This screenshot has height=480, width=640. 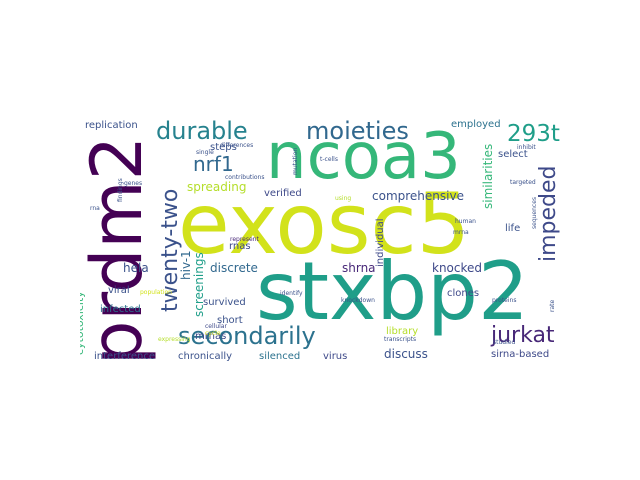 What do you see at coordinates (406, 354) in the screenshot?
I see `cloud-word: discuss` at bounding box center [406, 354].